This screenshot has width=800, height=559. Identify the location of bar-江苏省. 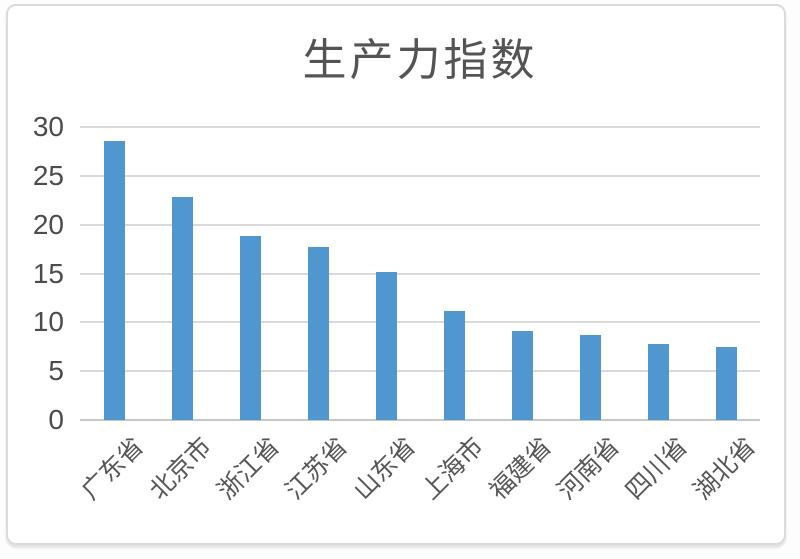
(318, 333).